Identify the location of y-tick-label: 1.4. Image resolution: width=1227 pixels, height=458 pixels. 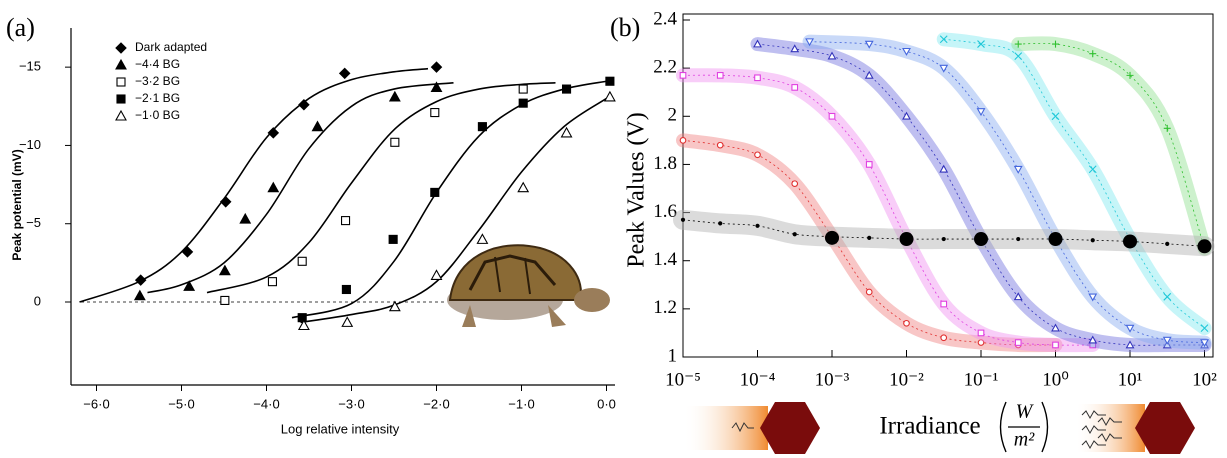
(665, 259).